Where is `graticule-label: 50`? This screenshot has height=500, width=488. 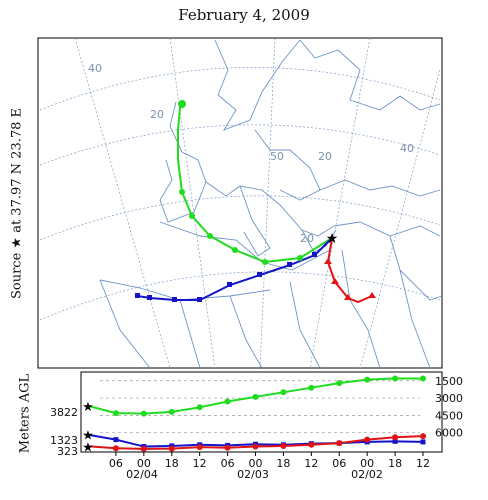
graticule-label: 50 is located at coordinates (277, 156).